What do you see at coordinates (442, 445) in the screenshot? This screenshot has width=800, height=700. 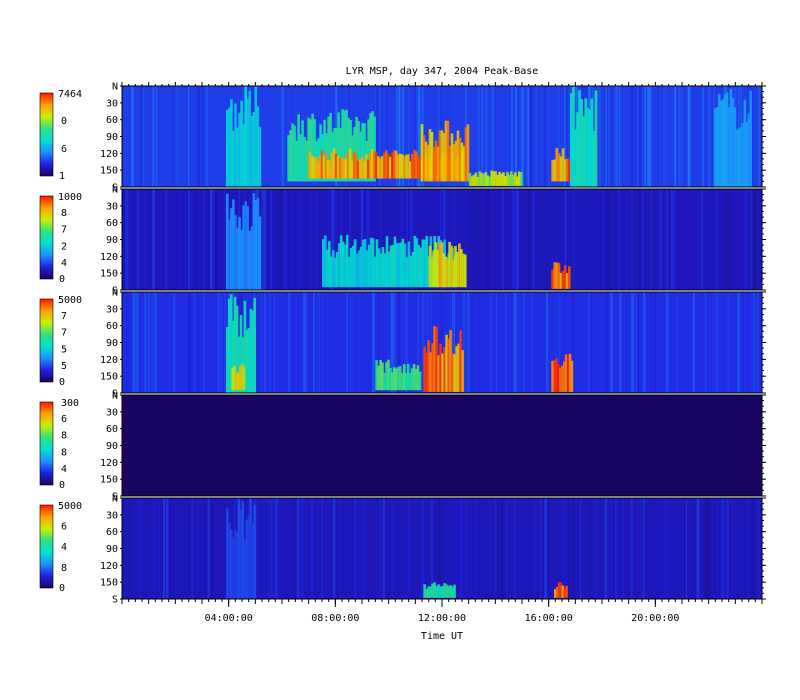 I see `panel-background` at bounding box center [442, 445].